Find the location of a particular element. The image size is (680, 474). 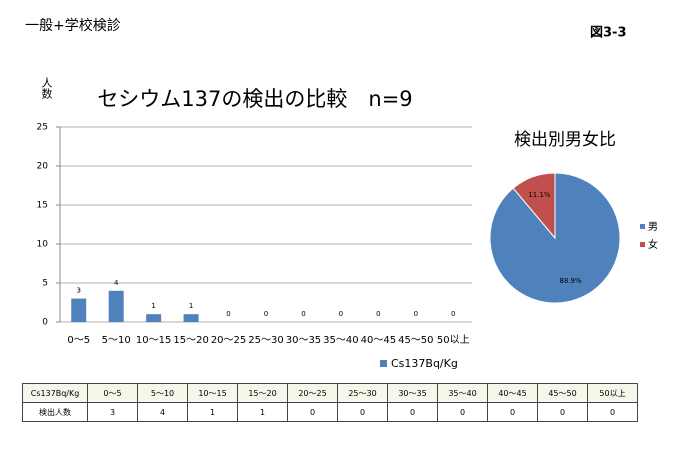

x-tick-label: 15～20 is located at coordinates (190, 340).